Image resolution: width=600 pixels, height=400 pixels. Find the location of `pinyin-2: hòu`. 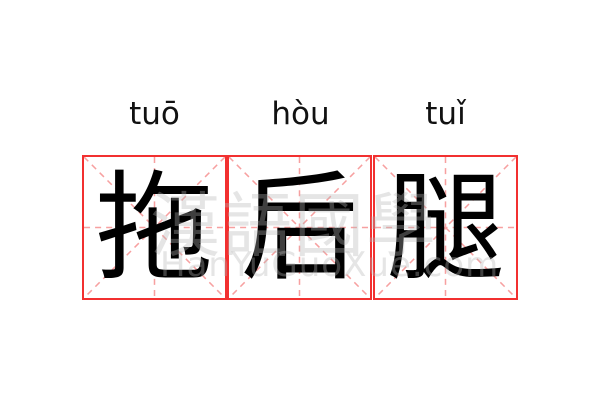

pinyin-2: hòu is located at coordinates (300, 114).